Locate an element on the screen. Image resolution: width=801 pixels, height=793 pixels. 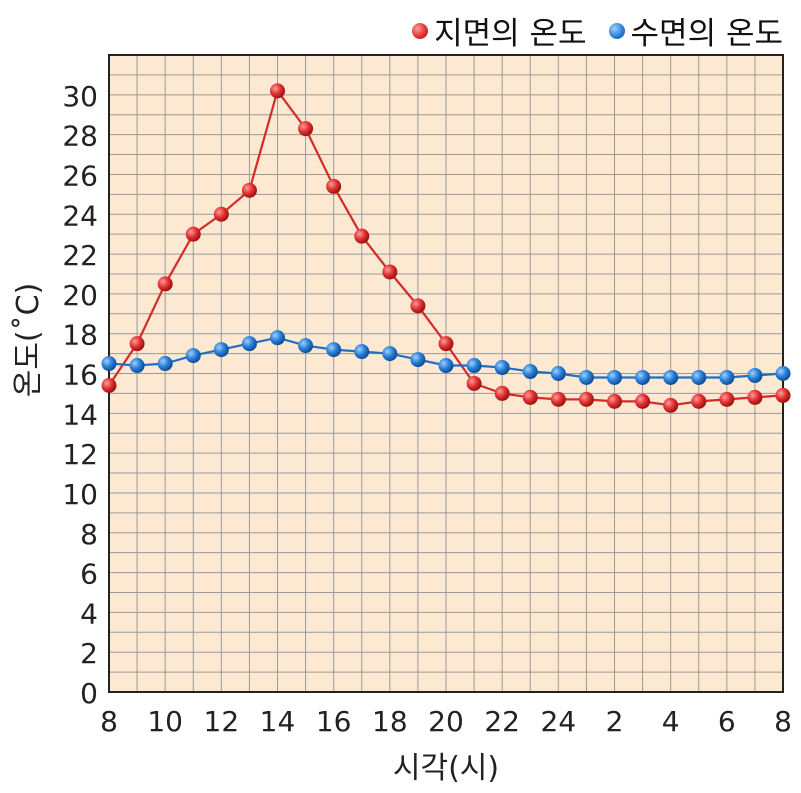
legend-item-ground: 지면의 온도 is located at coordinates (499, 30).